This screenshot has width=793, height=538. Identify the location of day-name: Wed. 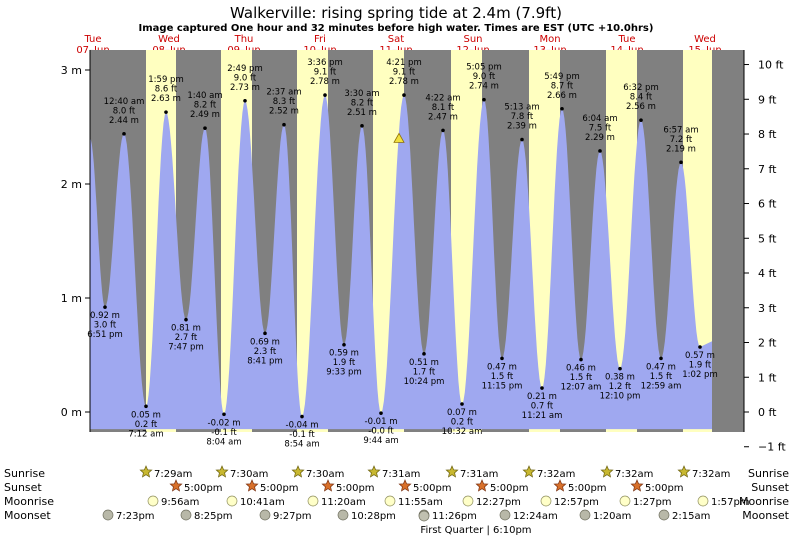
(705, 39).